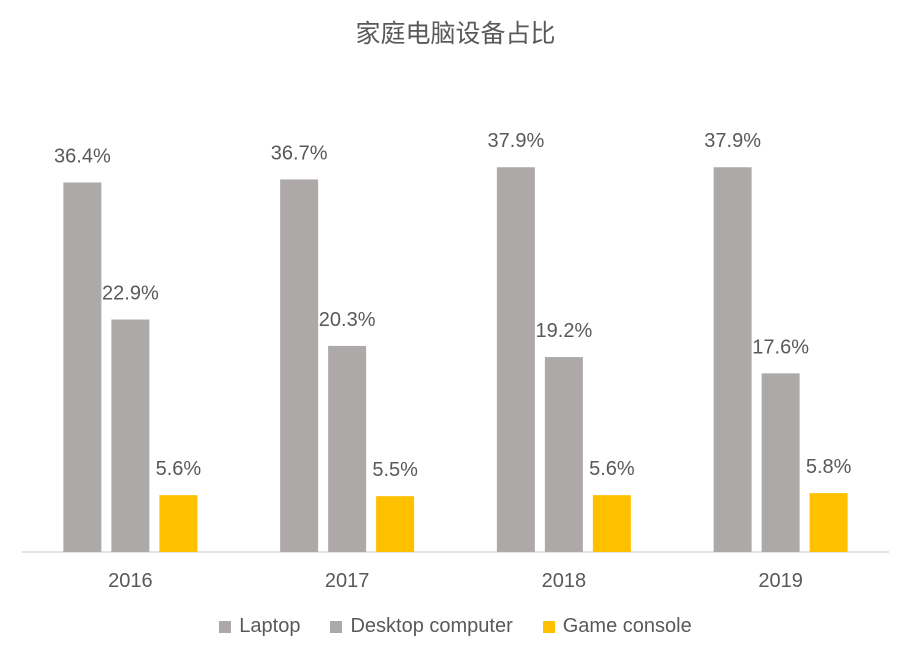  Describe the element at coordinates (611, 523) in the screenshot. I see `bar-game-console-2018` at that location.